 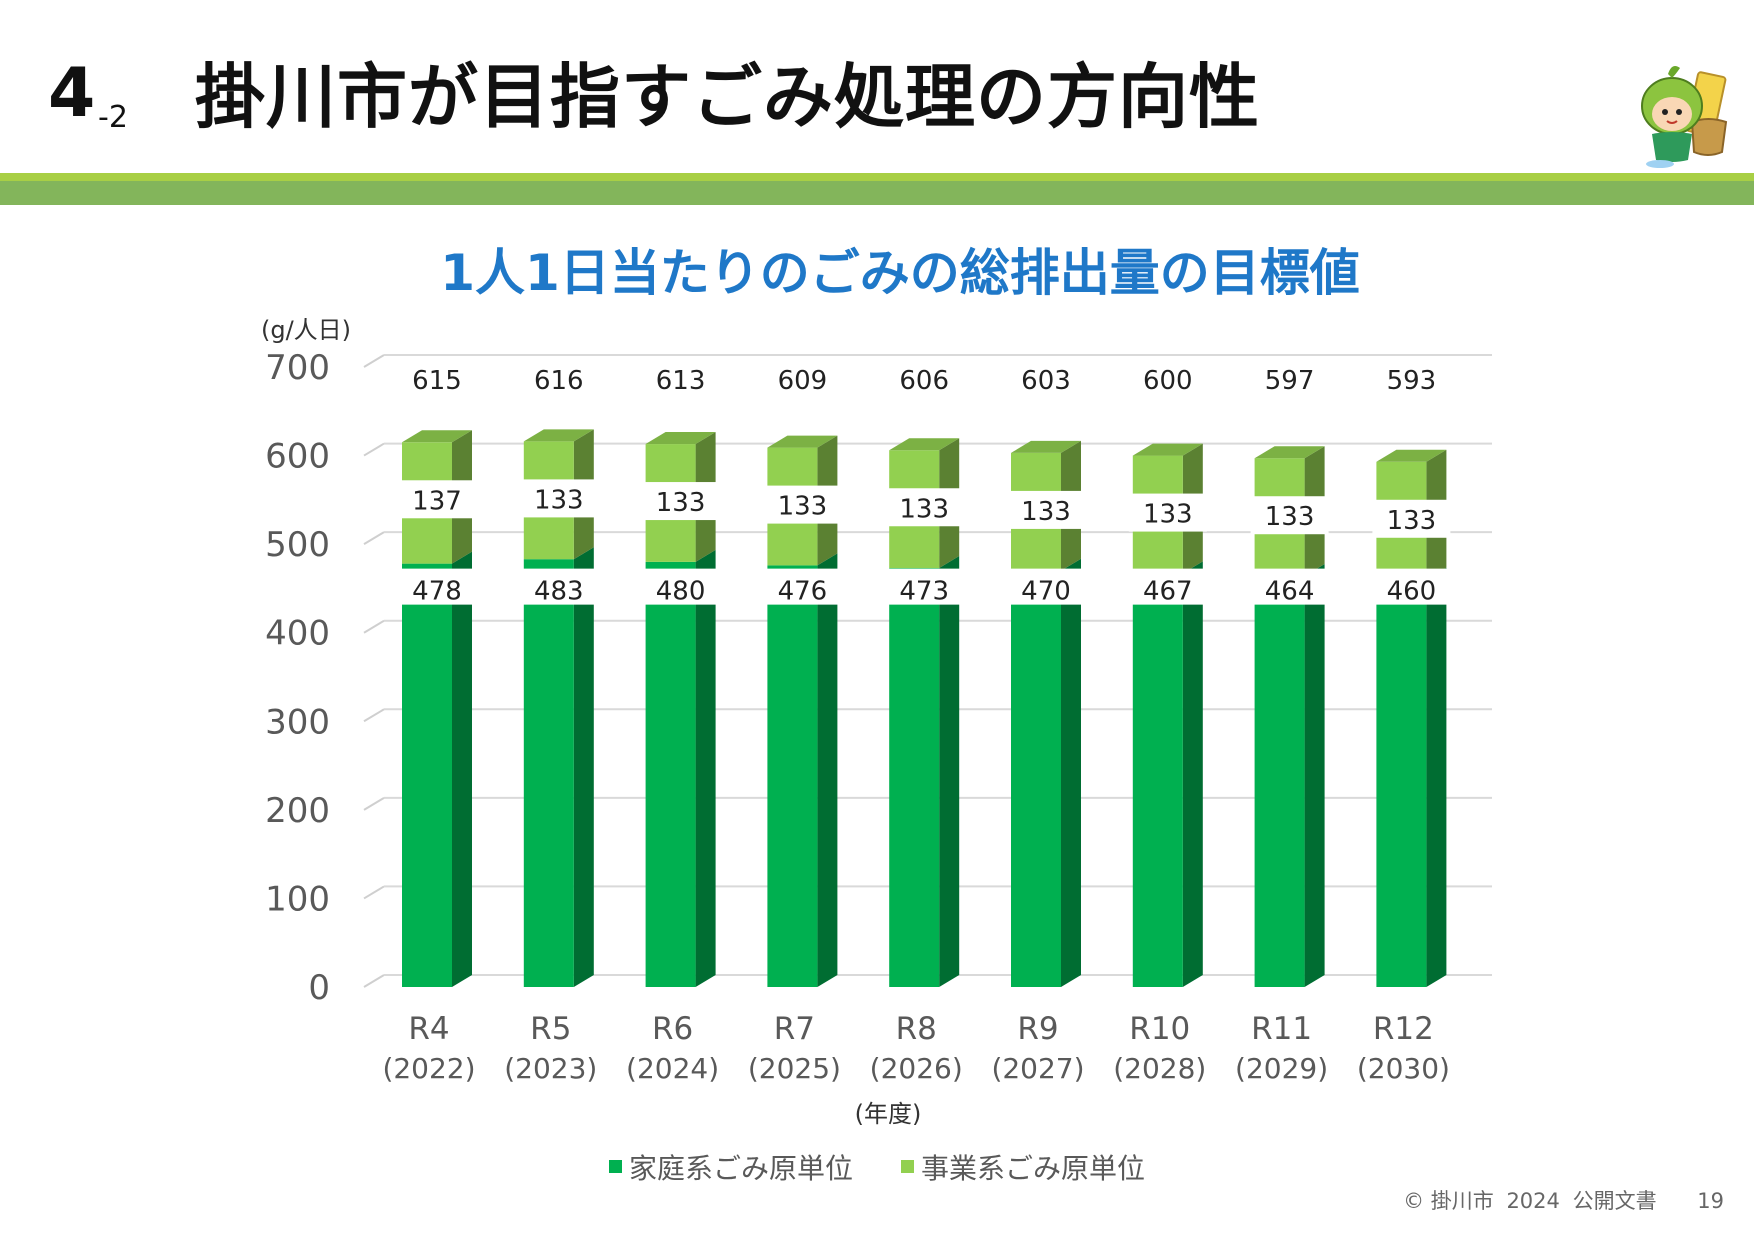 What do you see at coordinates (1037, 1029) in the screenshot?
I see `x-tick-label: R9` at bounding box center [1037, 1029].